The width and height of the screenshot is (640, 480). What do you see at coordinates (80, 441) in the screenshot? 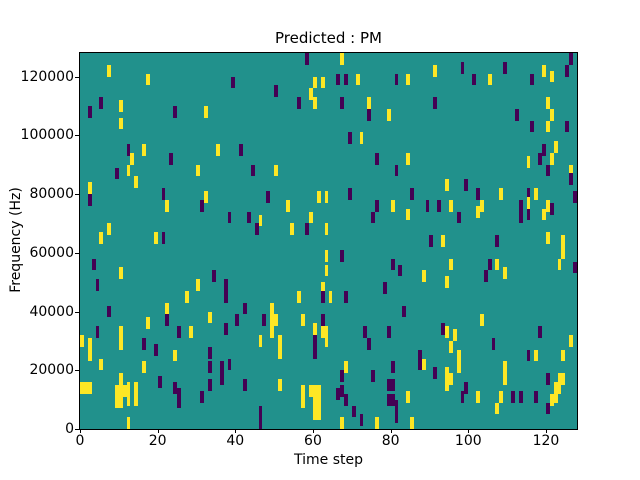
I see `x-tick-label: 0` at bounding box center [80, 441].